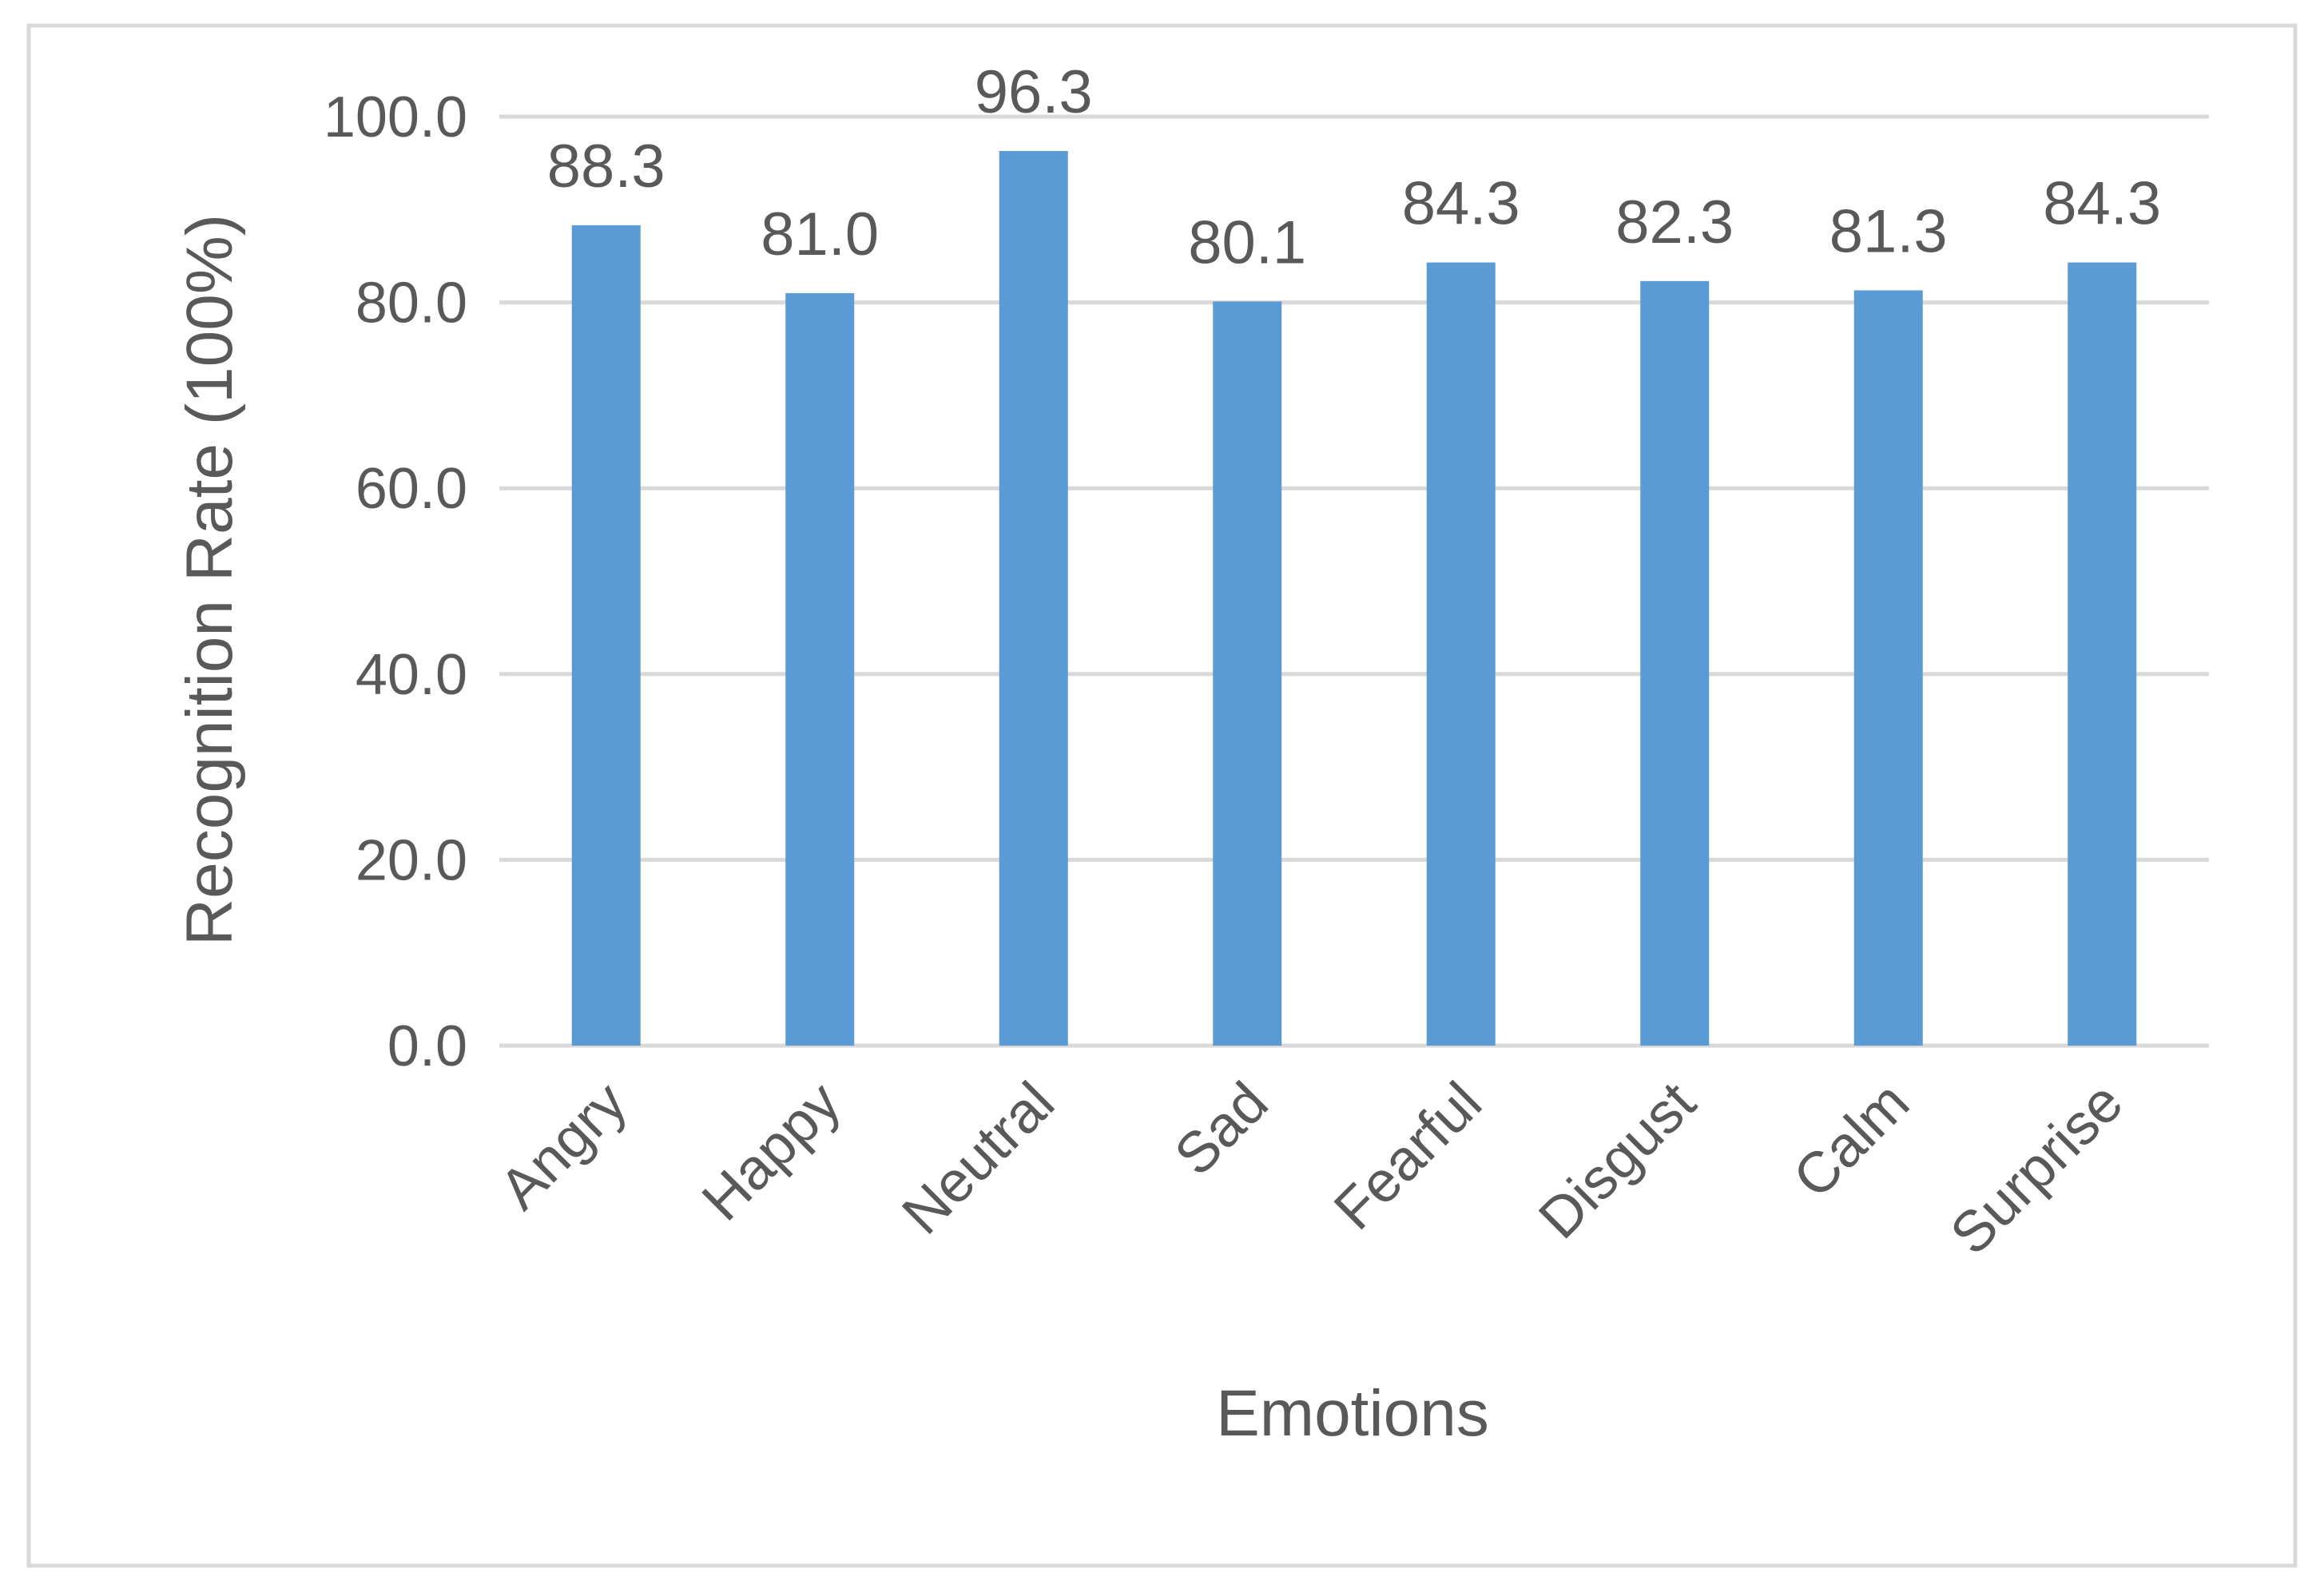 The width and height of the screenshot is (2324, 1596). Describe the element at coordinates (412, 489) in the screenshot. I see `y-tick-label: 60.0` at that location.